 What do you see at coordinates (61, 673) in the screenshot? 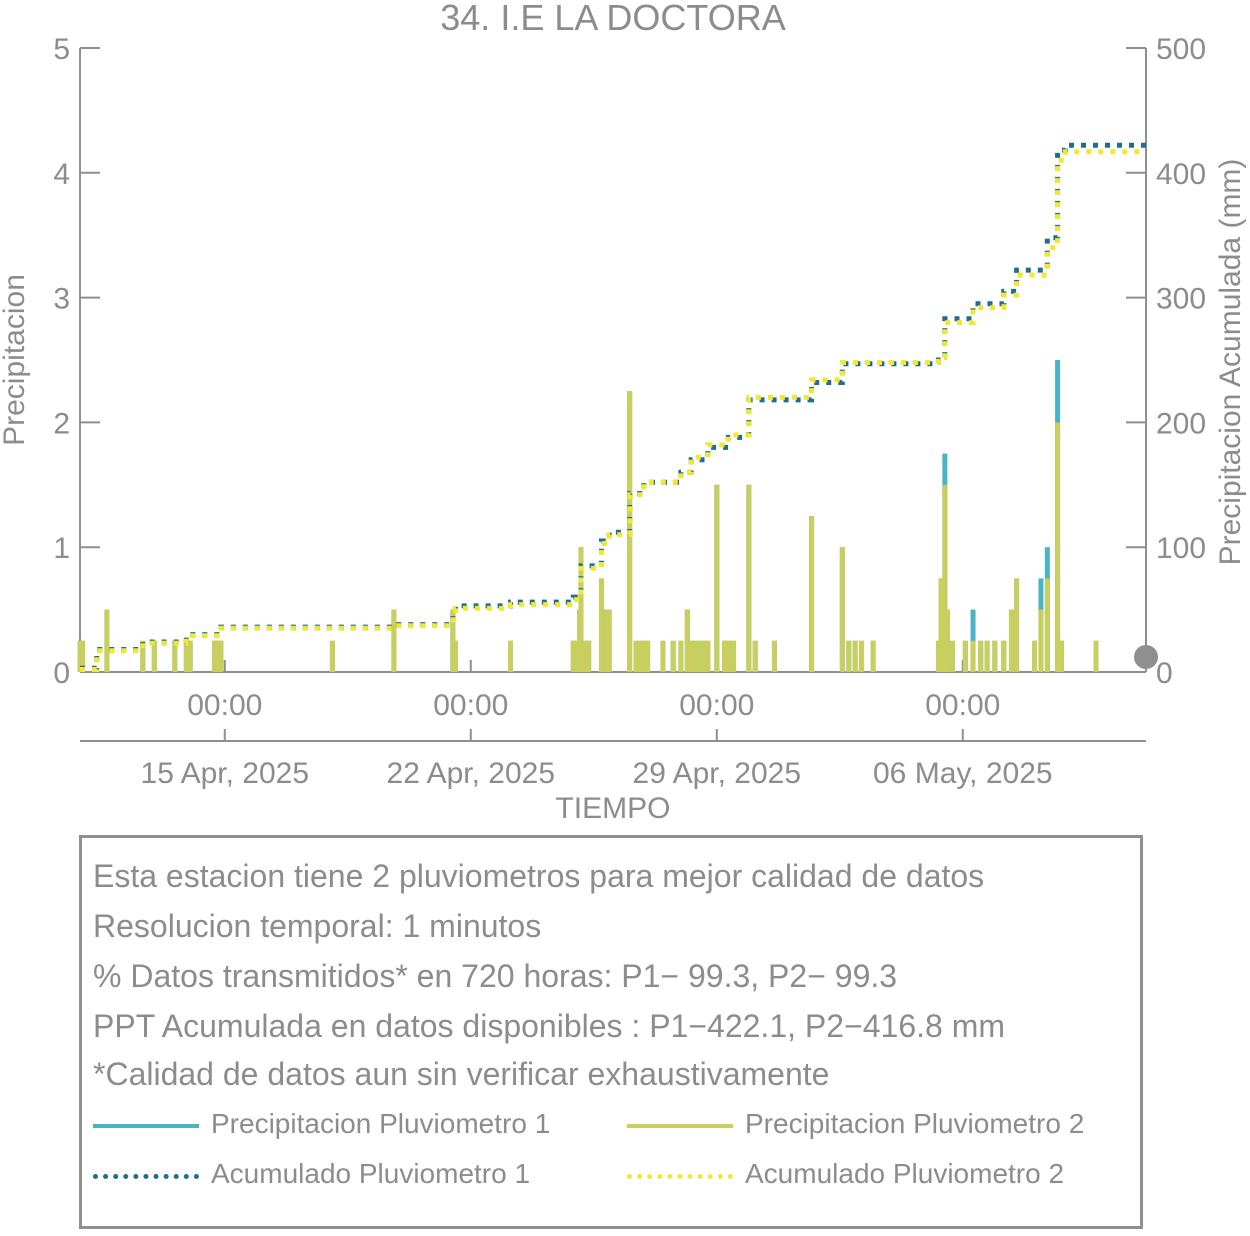
I see `y-tick-label-left: 0` at bounding box center [61, 673].